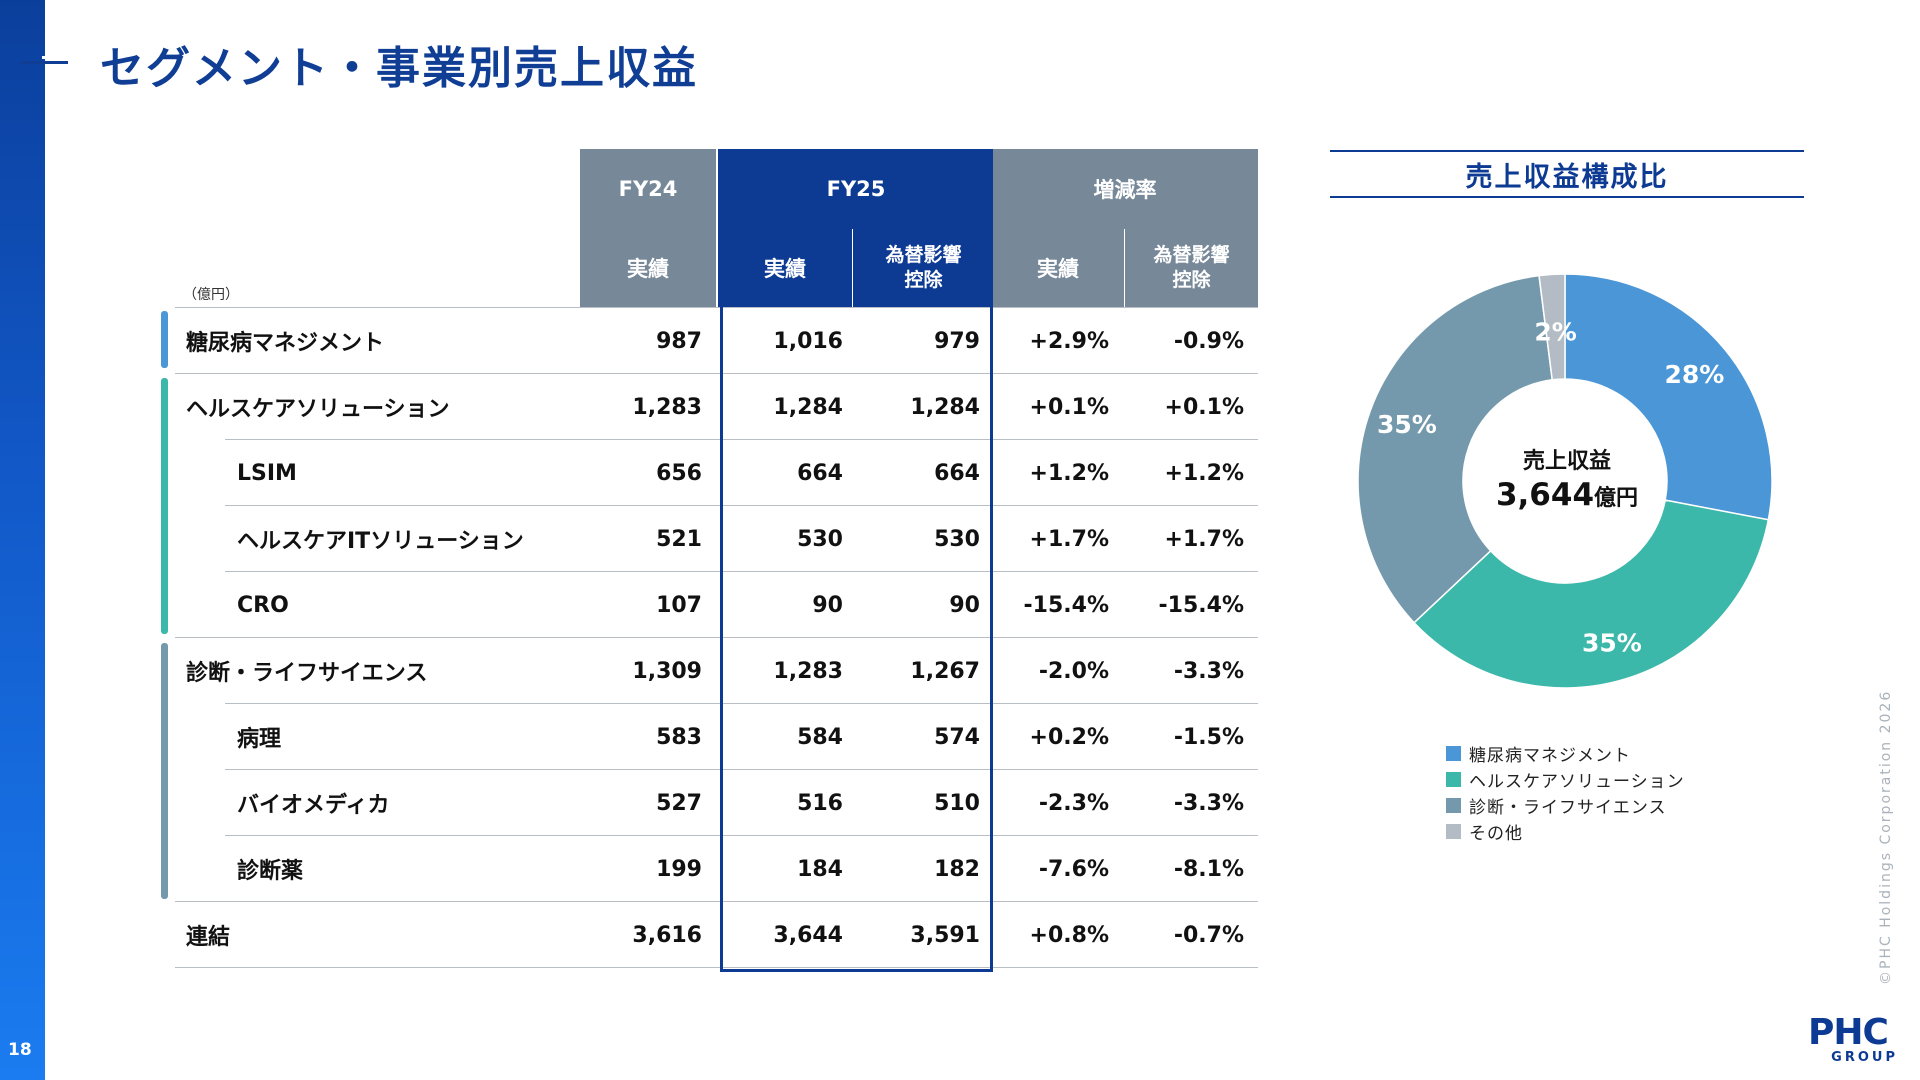  What do you see at coordinates (1545, 495) in the screenshot?
I see `donut-center-number: 3,644` at bounding box center [1545, 495].